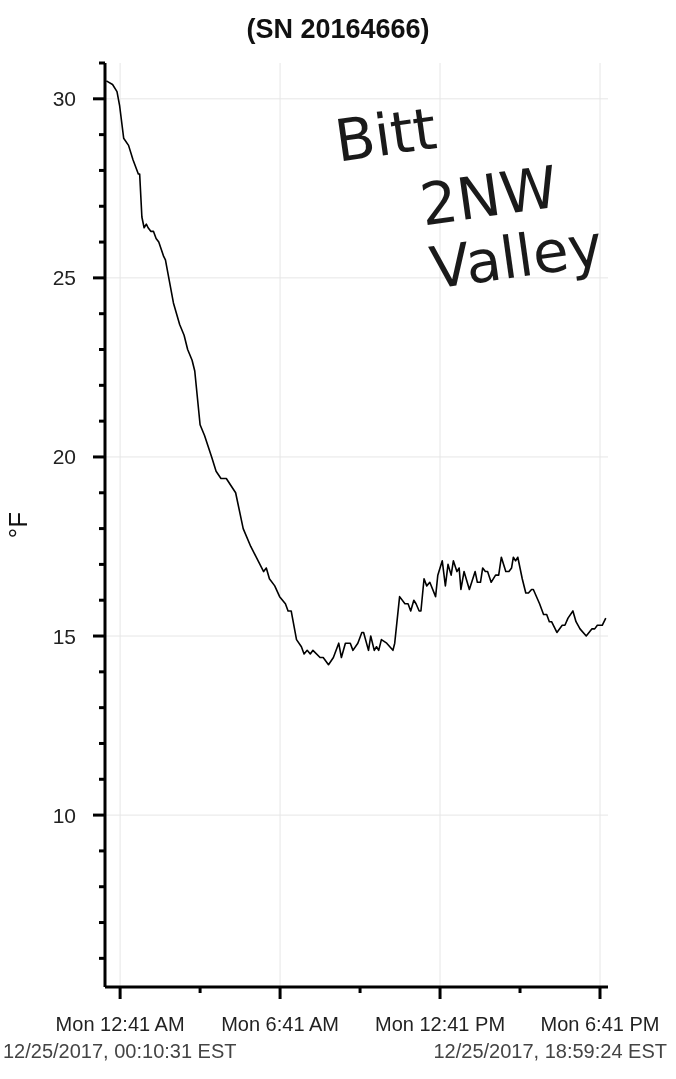 Image resolution: width=676 pixels, height=1079 pixels. I want to click on text: 12/25/2017, 00:10:31 EST, so click(120, 1051).